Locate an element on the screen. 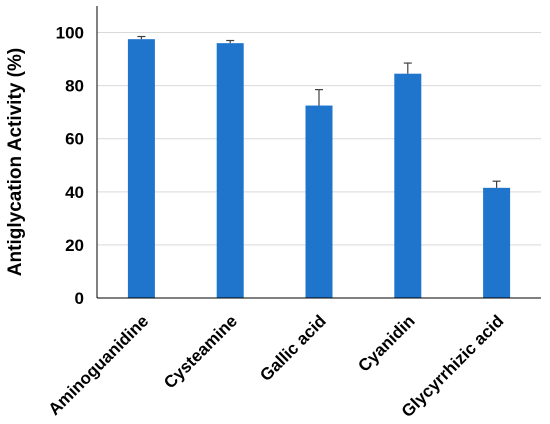 This screenshot has height=424, width=550. x-tick-label: Cysteamine is located at coordinates (200, 351).